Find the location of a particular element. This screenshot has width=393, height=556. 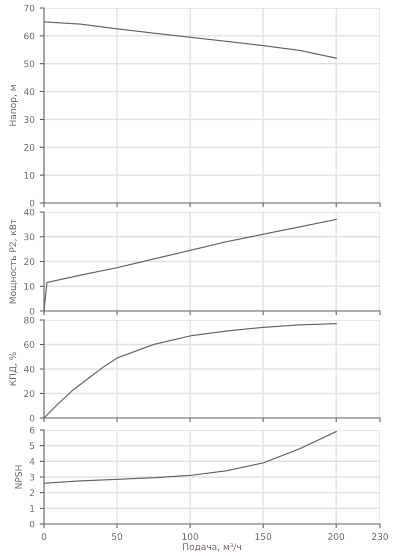

y-tick-label: 50 is located at coordinates (29, 64).